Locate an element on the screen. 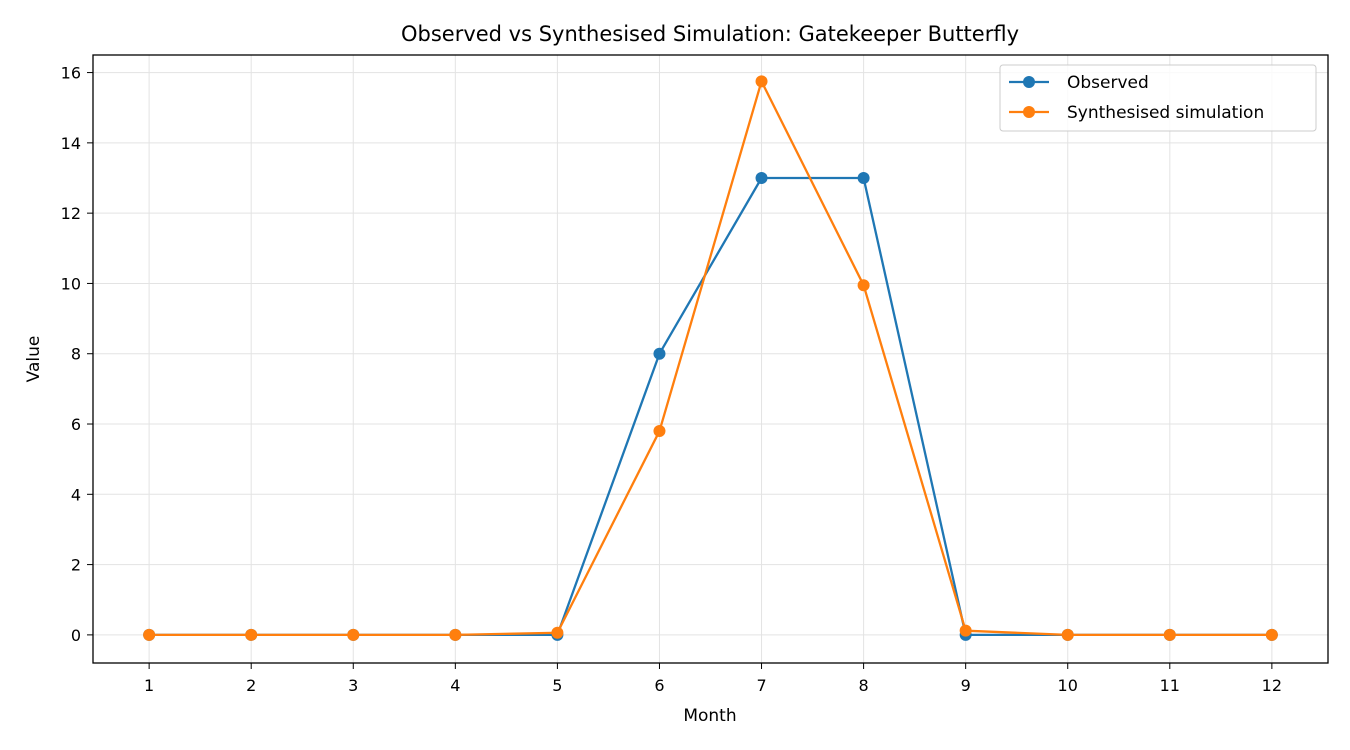 Image resolution: width=1350 pixels, height=750 pixels. x-tick-label: 1 is located at coordinates (149, 685).